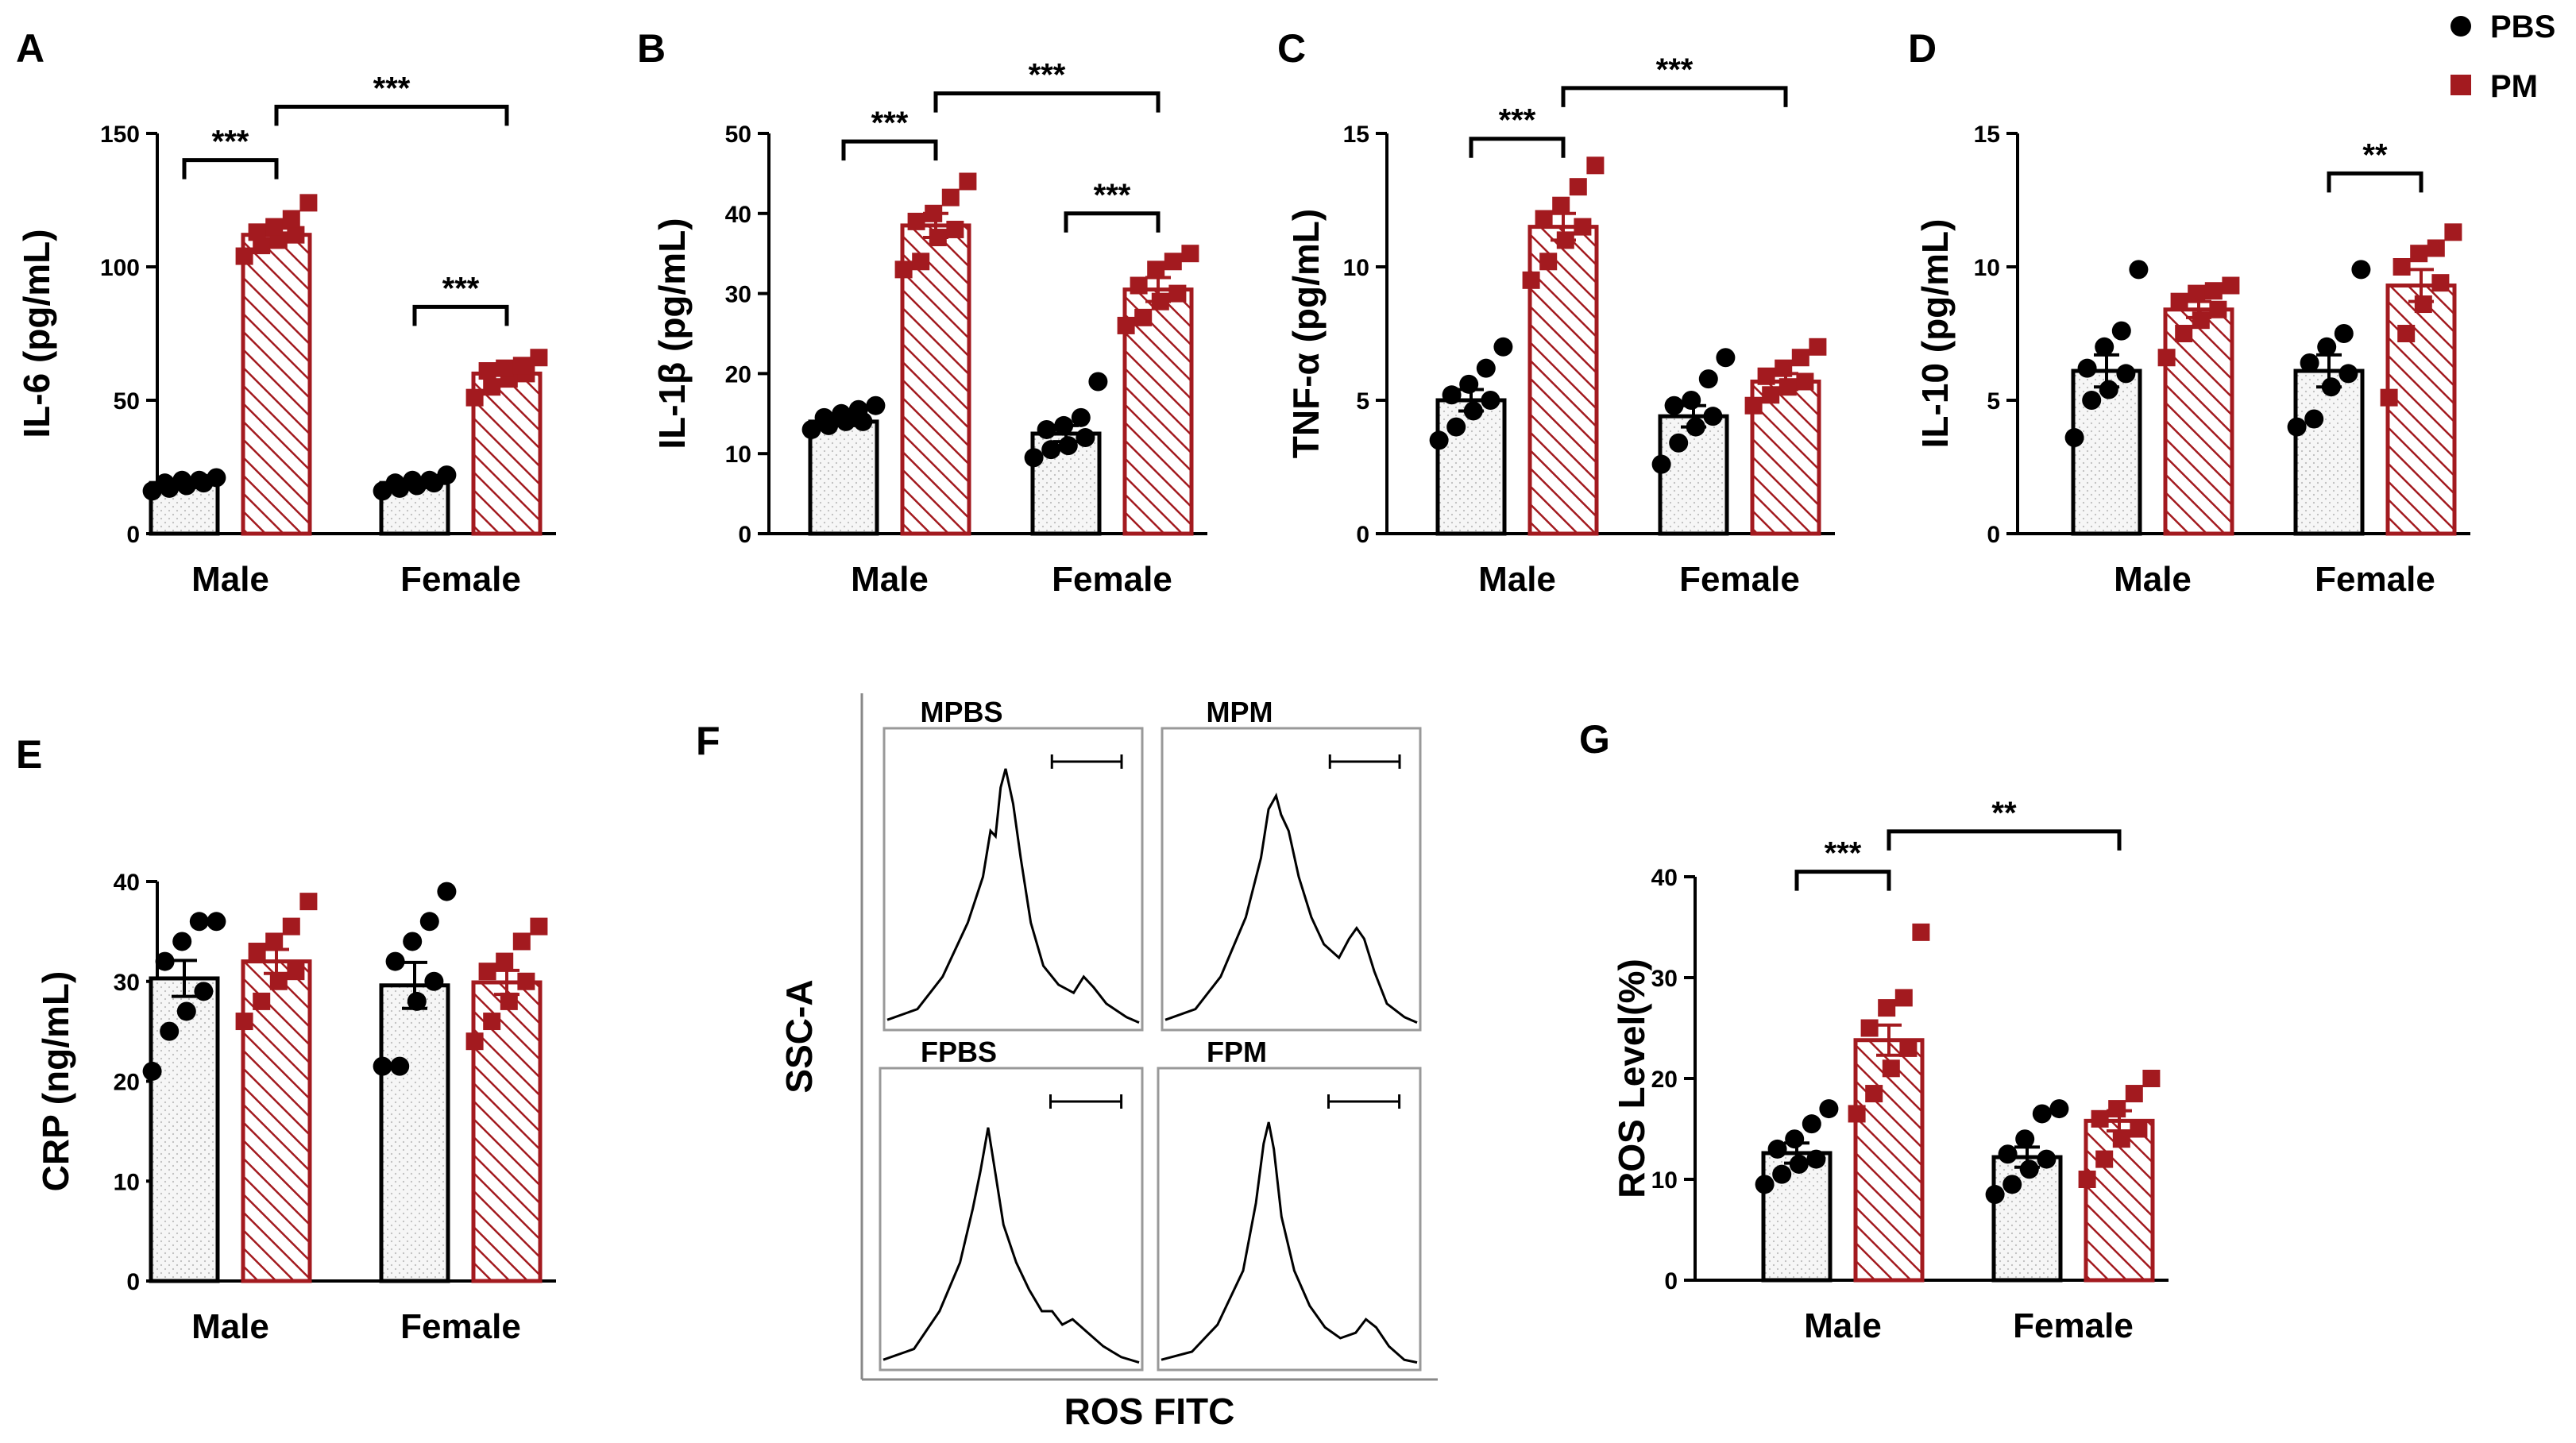  What do you see at coordinates (1237, 1052) in the screenshot?
I see `flow-label-fpm: FPM` at bounding box center [1237, 1052].